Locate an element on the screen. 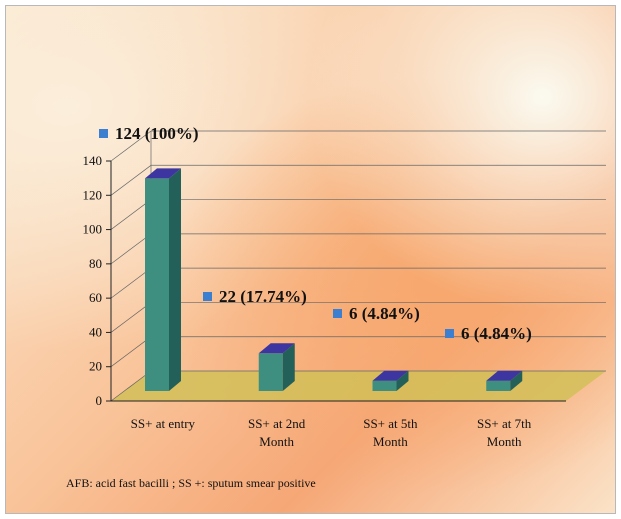 The height and width of the screenshot is (519, 621). x-tick-label: SS+ at entry is located at coordinates (163, 423).